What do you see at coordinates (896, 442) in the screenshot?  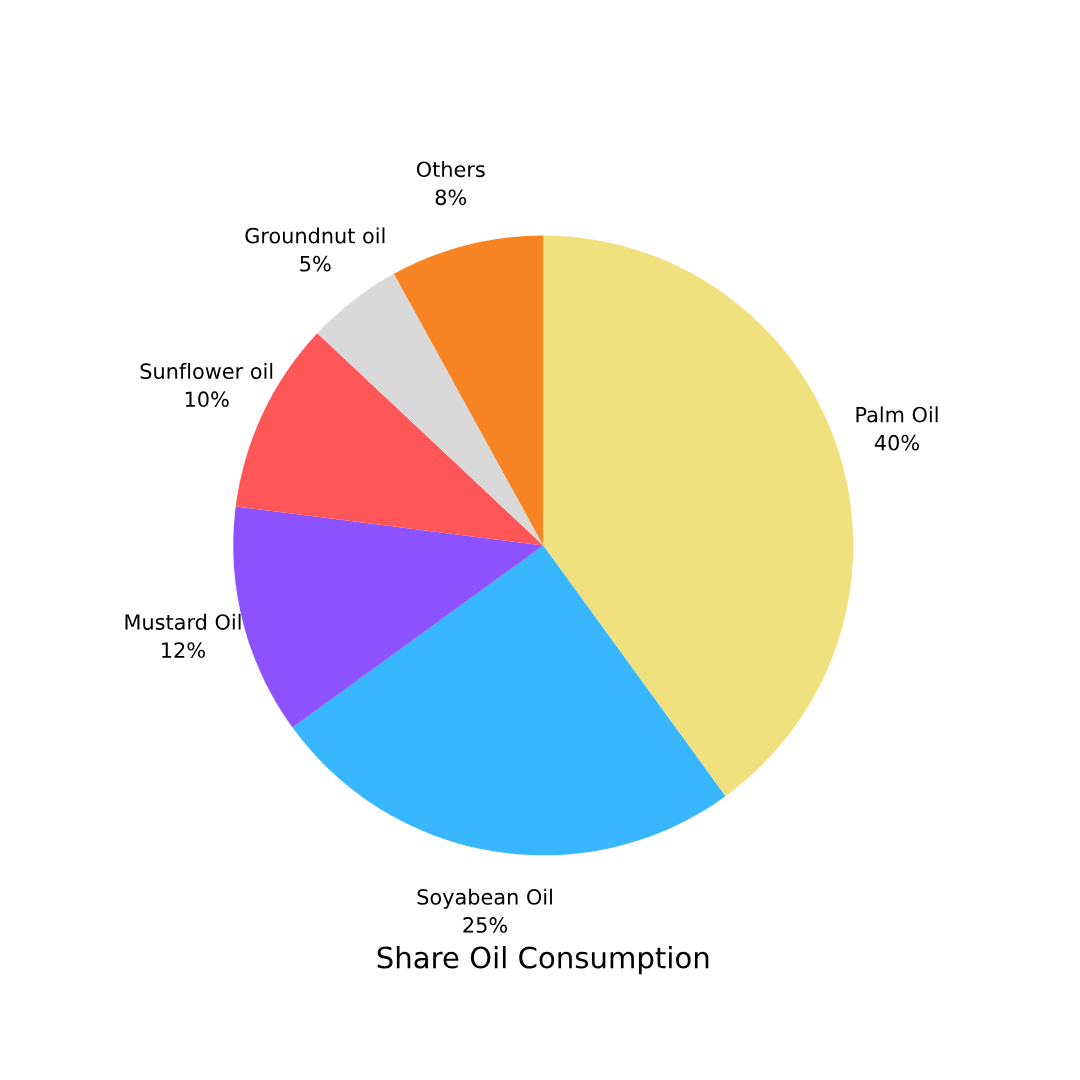 I see `data-label: 40%` at bounding box center [896, 442].